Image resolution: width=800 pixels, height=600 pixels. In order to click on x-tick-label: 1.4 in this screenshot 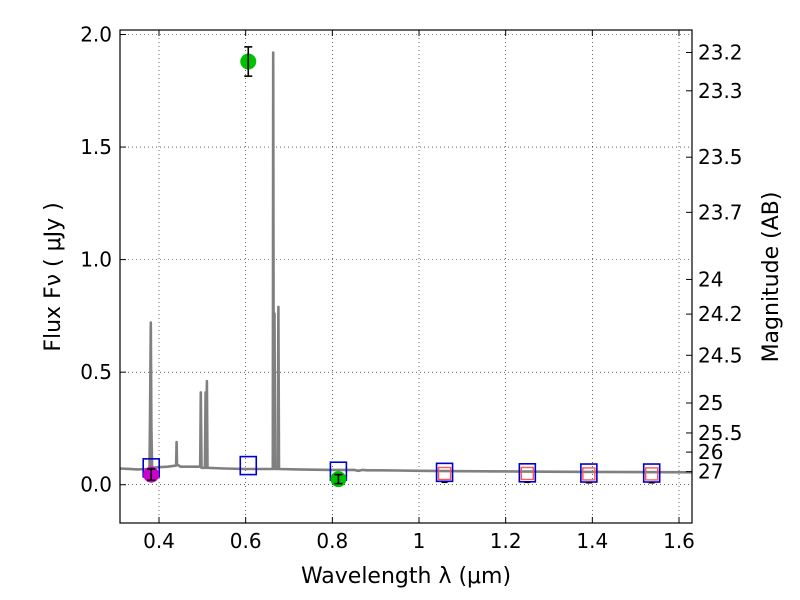, I will do `click(592, 541)`.